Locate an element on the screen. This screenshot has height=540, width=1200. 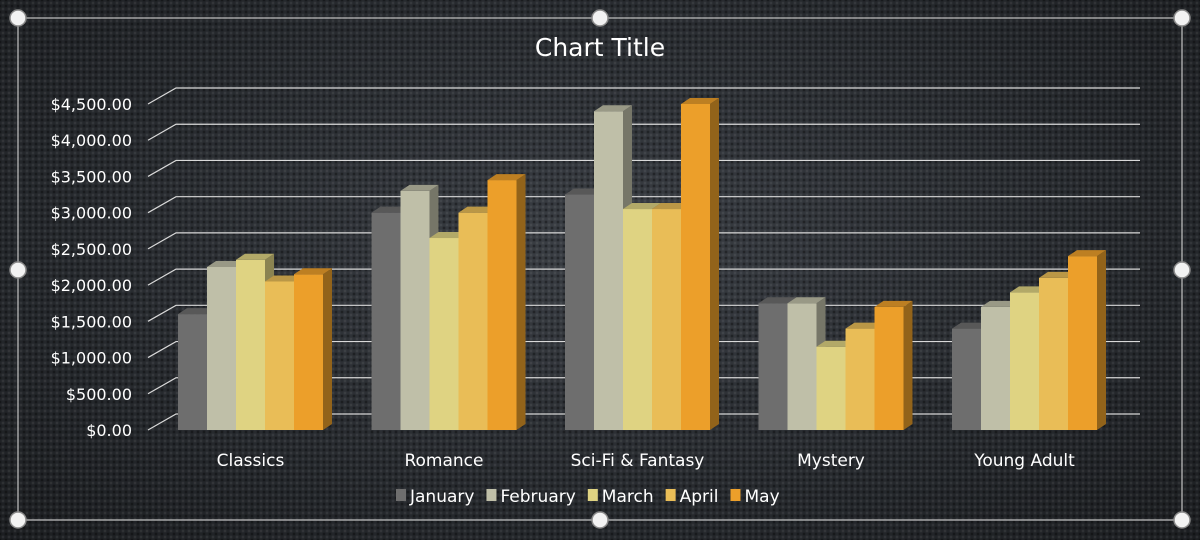
category-label: Young Adult is located at coordinates (1024, 461).